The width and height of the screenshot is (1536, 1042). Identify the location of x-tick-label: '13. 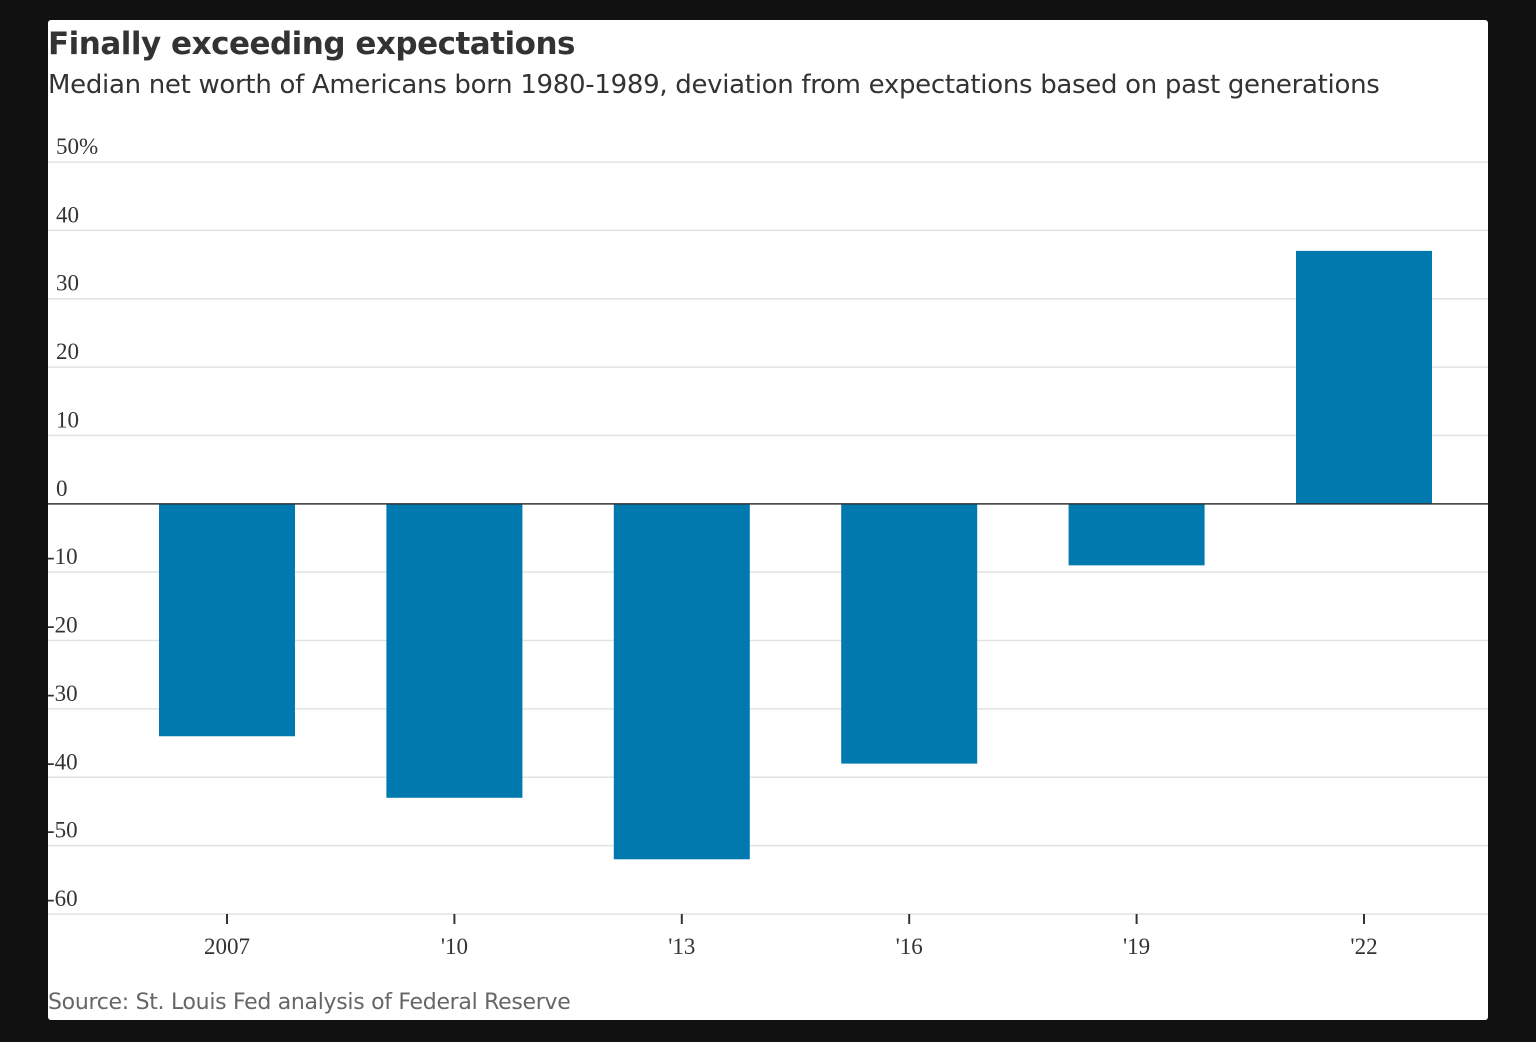
(681, 946).